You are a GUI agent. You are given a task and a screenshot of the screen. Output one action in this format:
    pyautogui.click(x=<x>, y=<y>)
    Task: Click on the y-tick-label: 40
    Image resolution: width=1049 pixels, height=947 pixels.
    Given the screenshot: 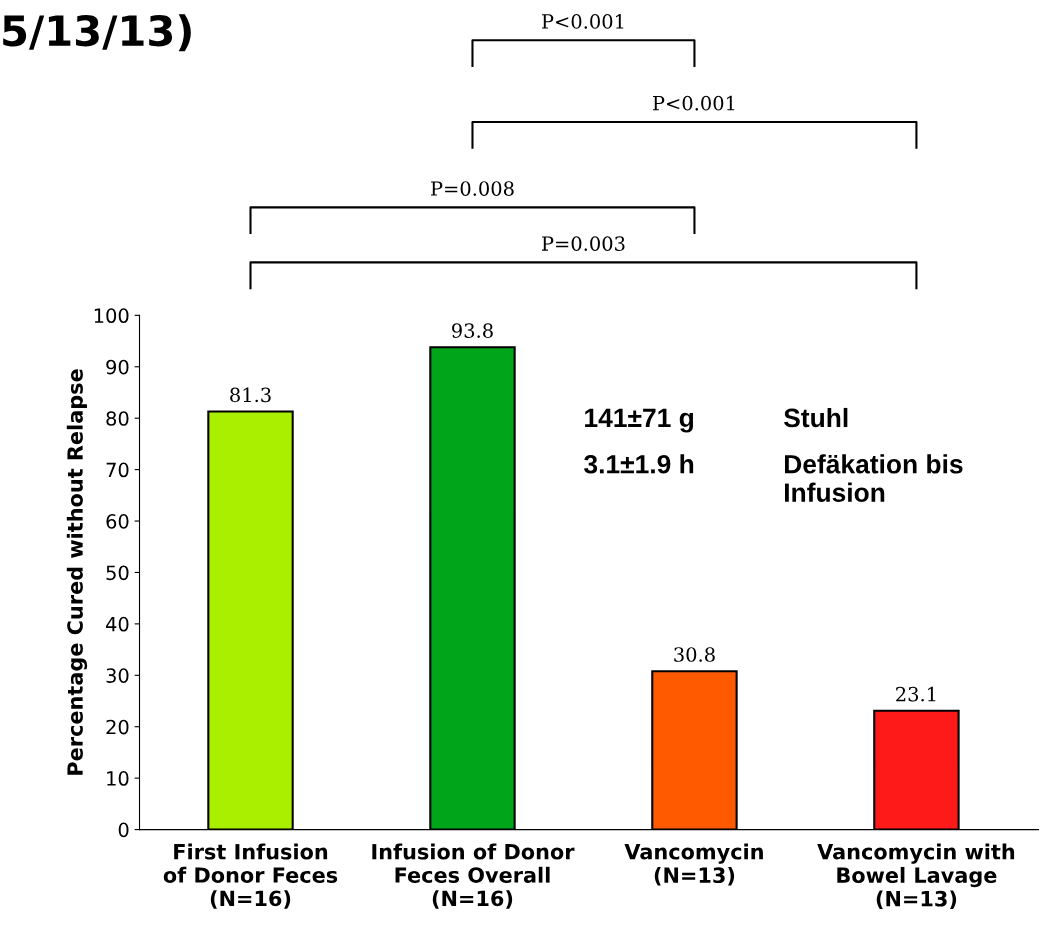 What is the action you would take?
    pyautogui.click(x=117, y=624)
    